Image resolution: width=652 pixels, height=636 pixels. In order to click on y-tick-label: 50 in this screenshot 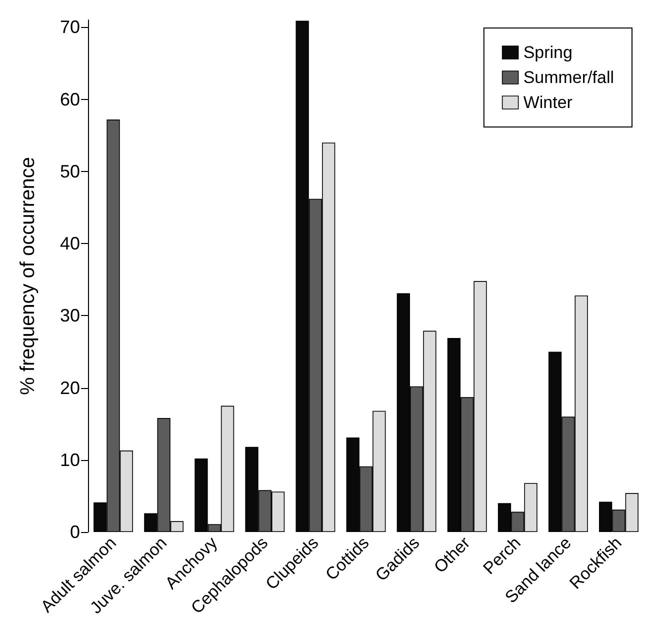, I will do `click(70, 171)`.